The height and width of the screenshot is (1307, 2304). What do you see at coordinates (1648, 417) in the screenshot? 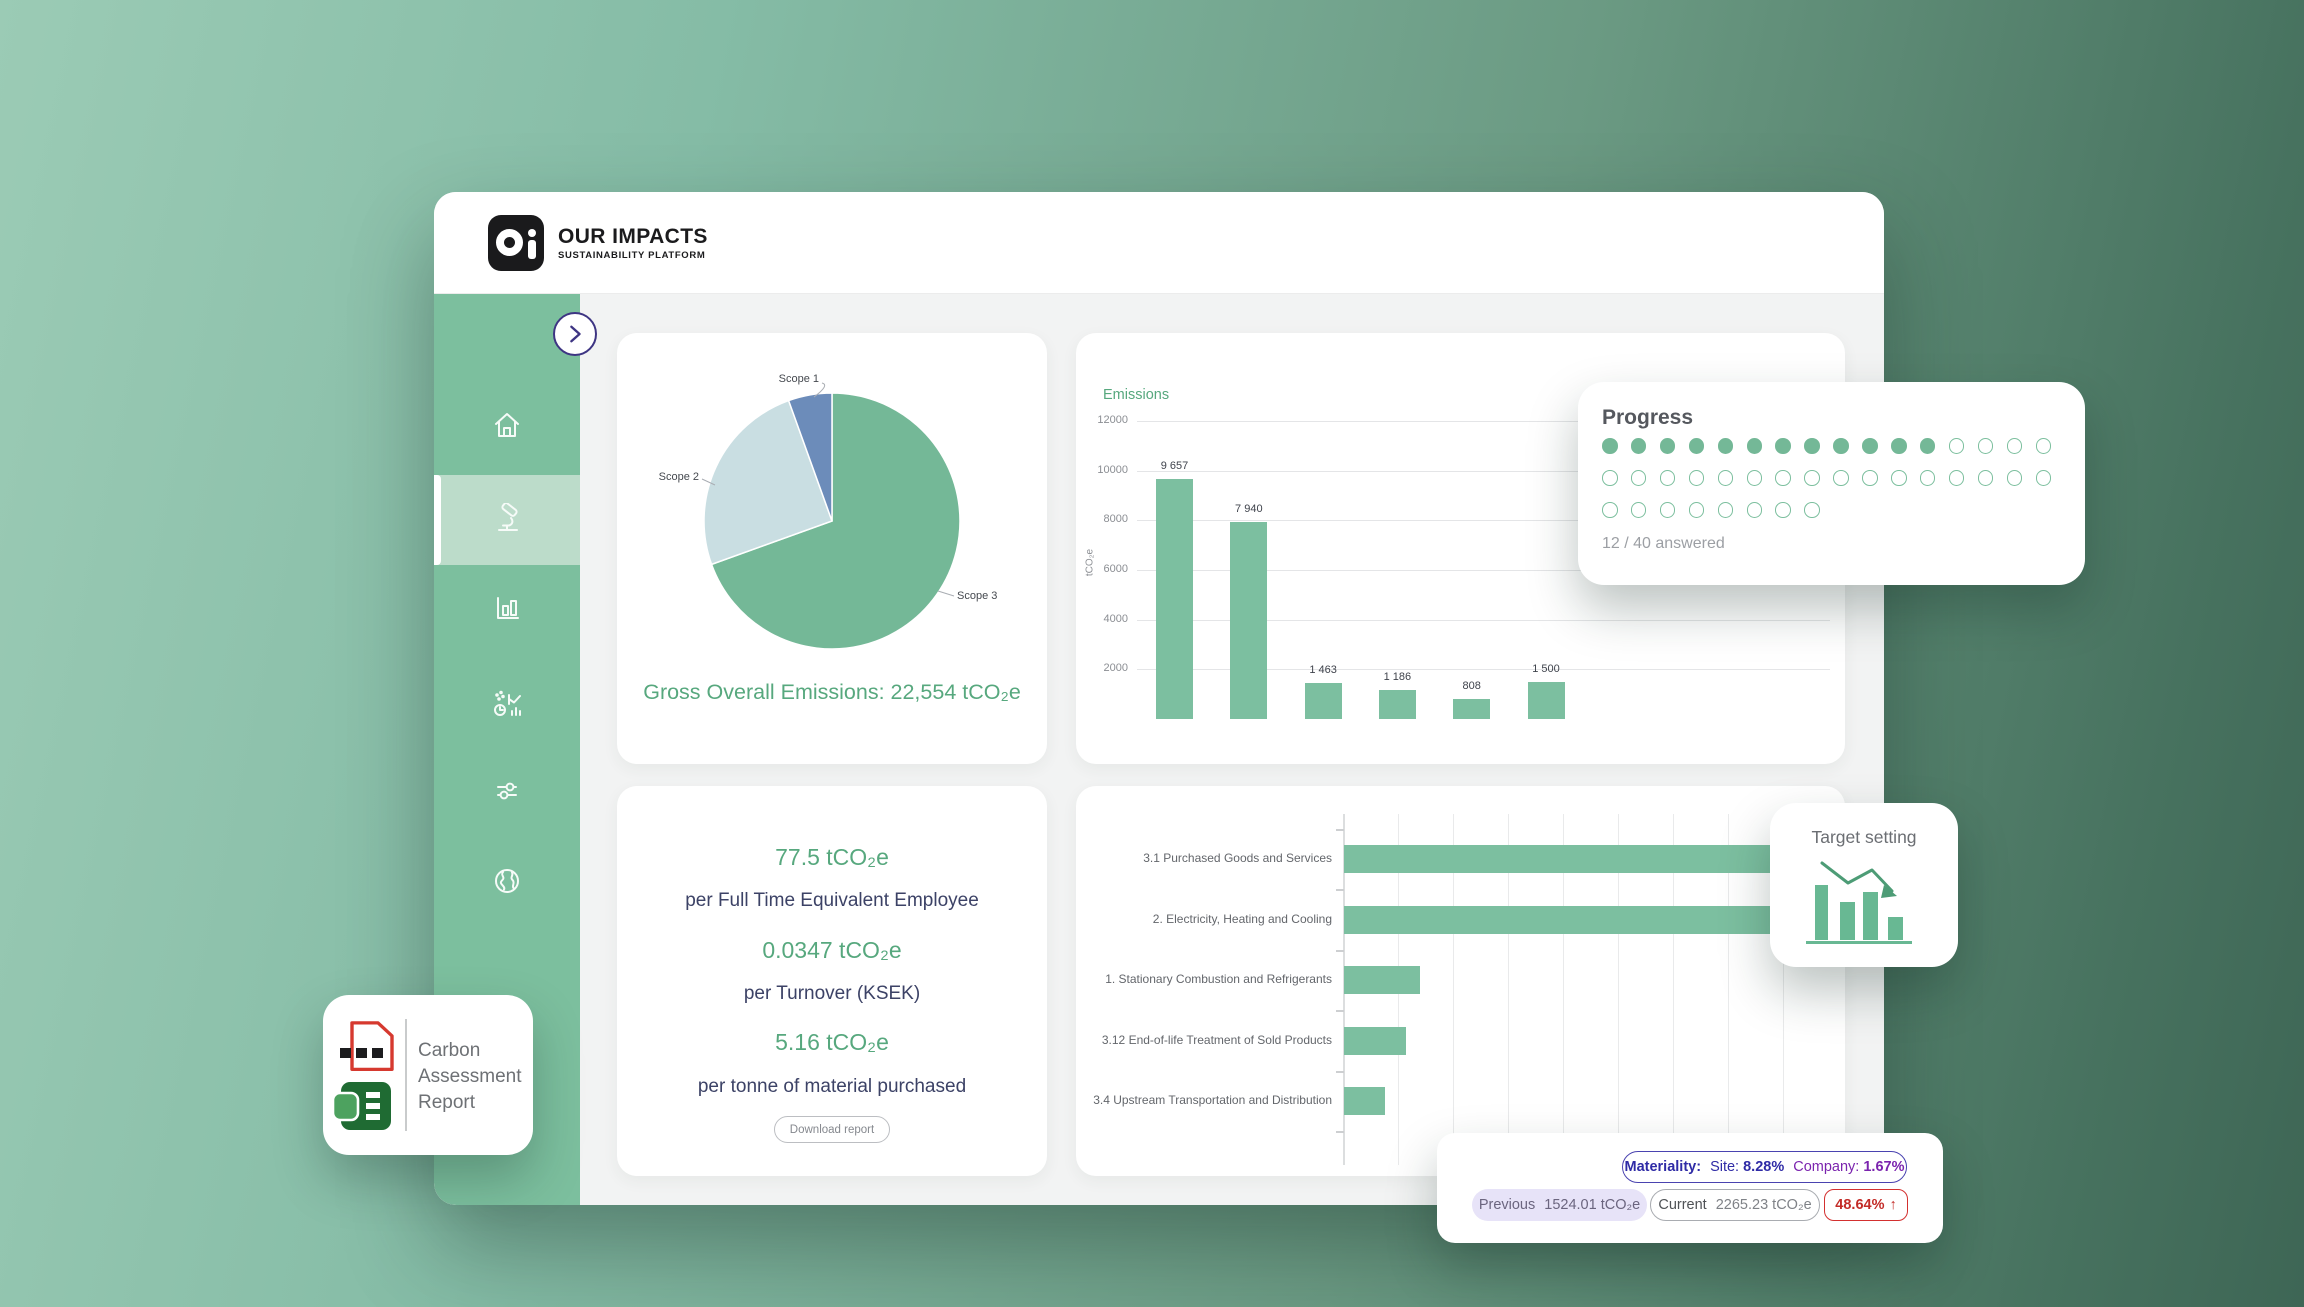
I see `progress-title: Progress` at bounding box center [1648, 417].